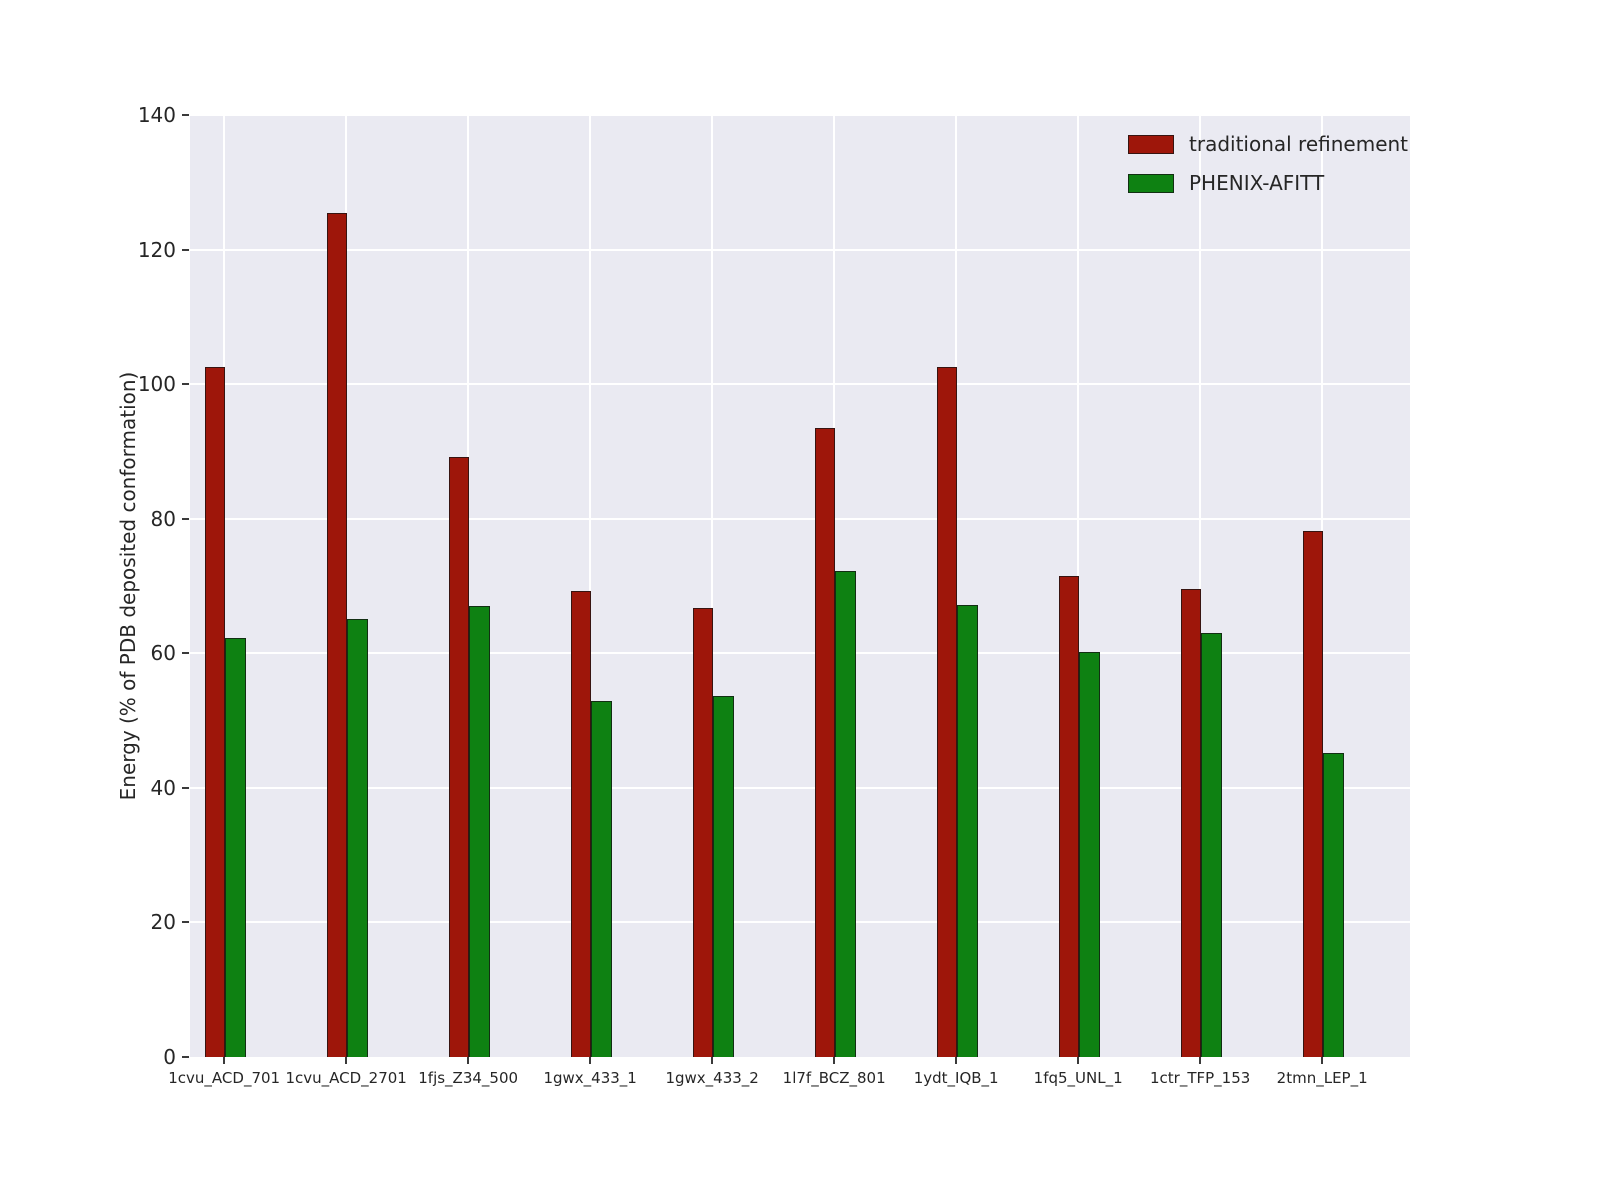 This screenshot has width=1600, height=1200. I want to click on x-tick-label: 1cvu_ACD_2701, so click(346, 1078).